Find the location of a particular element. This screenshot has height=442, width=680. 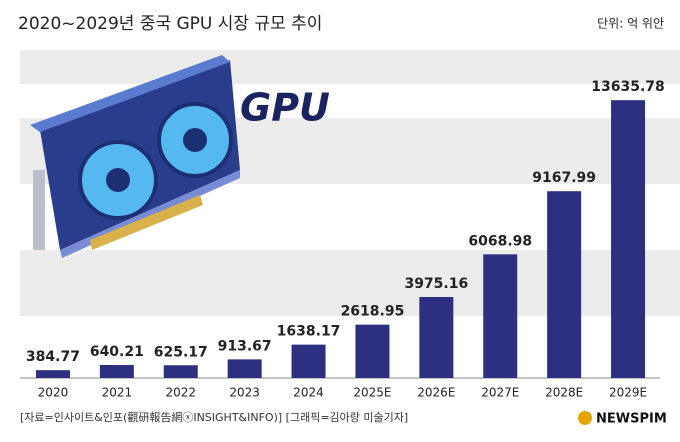

x-tick-label: 2020 is located at coordinates (53, 393).